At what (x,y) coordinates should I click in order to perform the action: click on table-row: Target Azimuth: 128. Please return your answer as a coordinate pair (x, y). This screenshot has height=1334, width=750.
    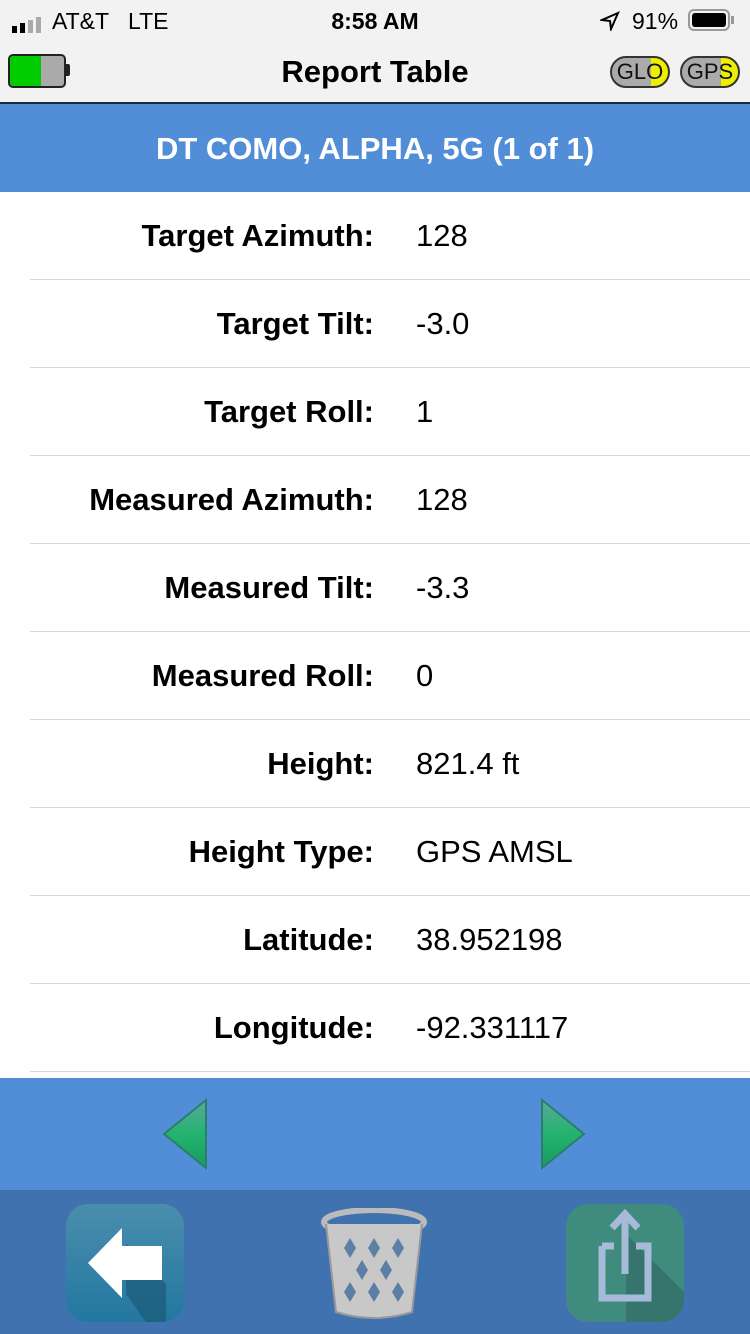
    Looking at the image, I should click on (390, 236).